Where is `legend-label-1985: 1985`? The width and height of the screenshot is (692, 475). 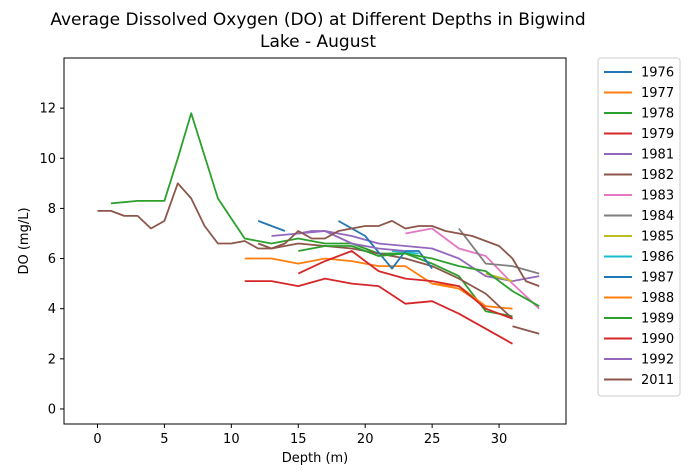
legend-label-1985: 1985 is located at coordinates (657, 237).